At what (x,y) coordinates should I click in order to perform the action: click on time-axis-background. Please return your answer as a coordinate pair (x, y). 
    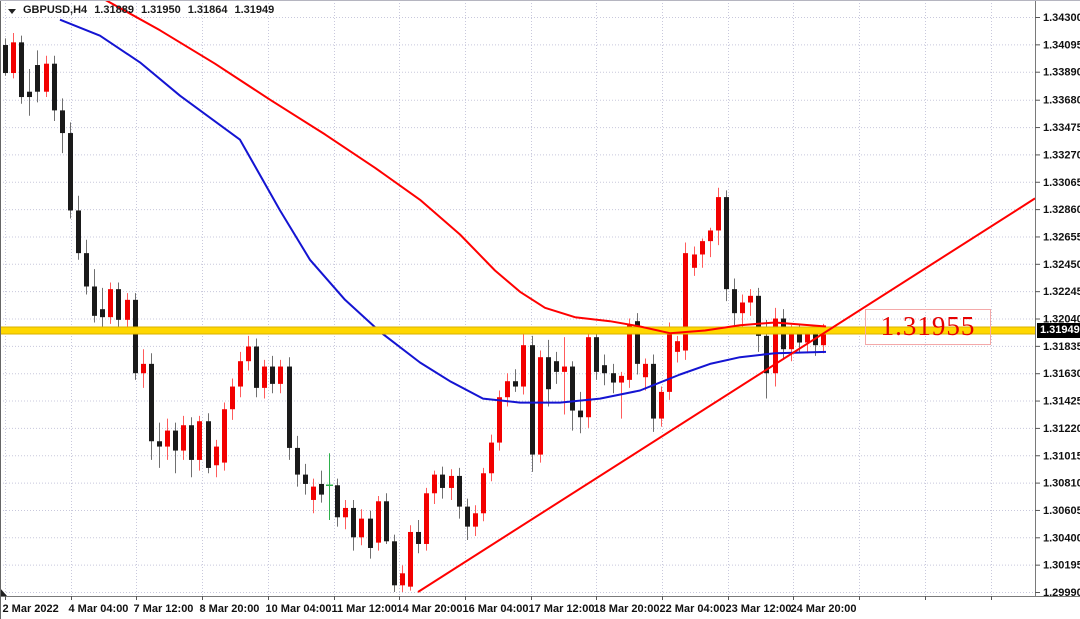
    Looking at the image, I should click on (540, 607).